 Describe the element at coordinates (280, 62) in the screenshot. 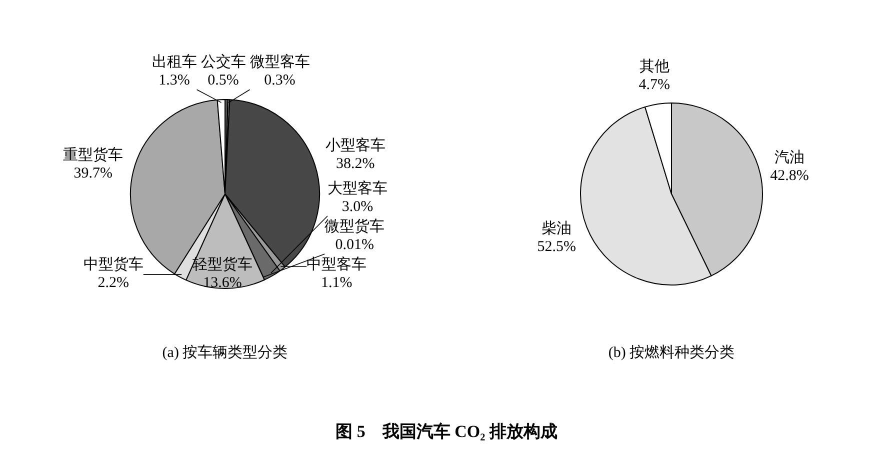

I see `slice-label: 微型客车` at that location.